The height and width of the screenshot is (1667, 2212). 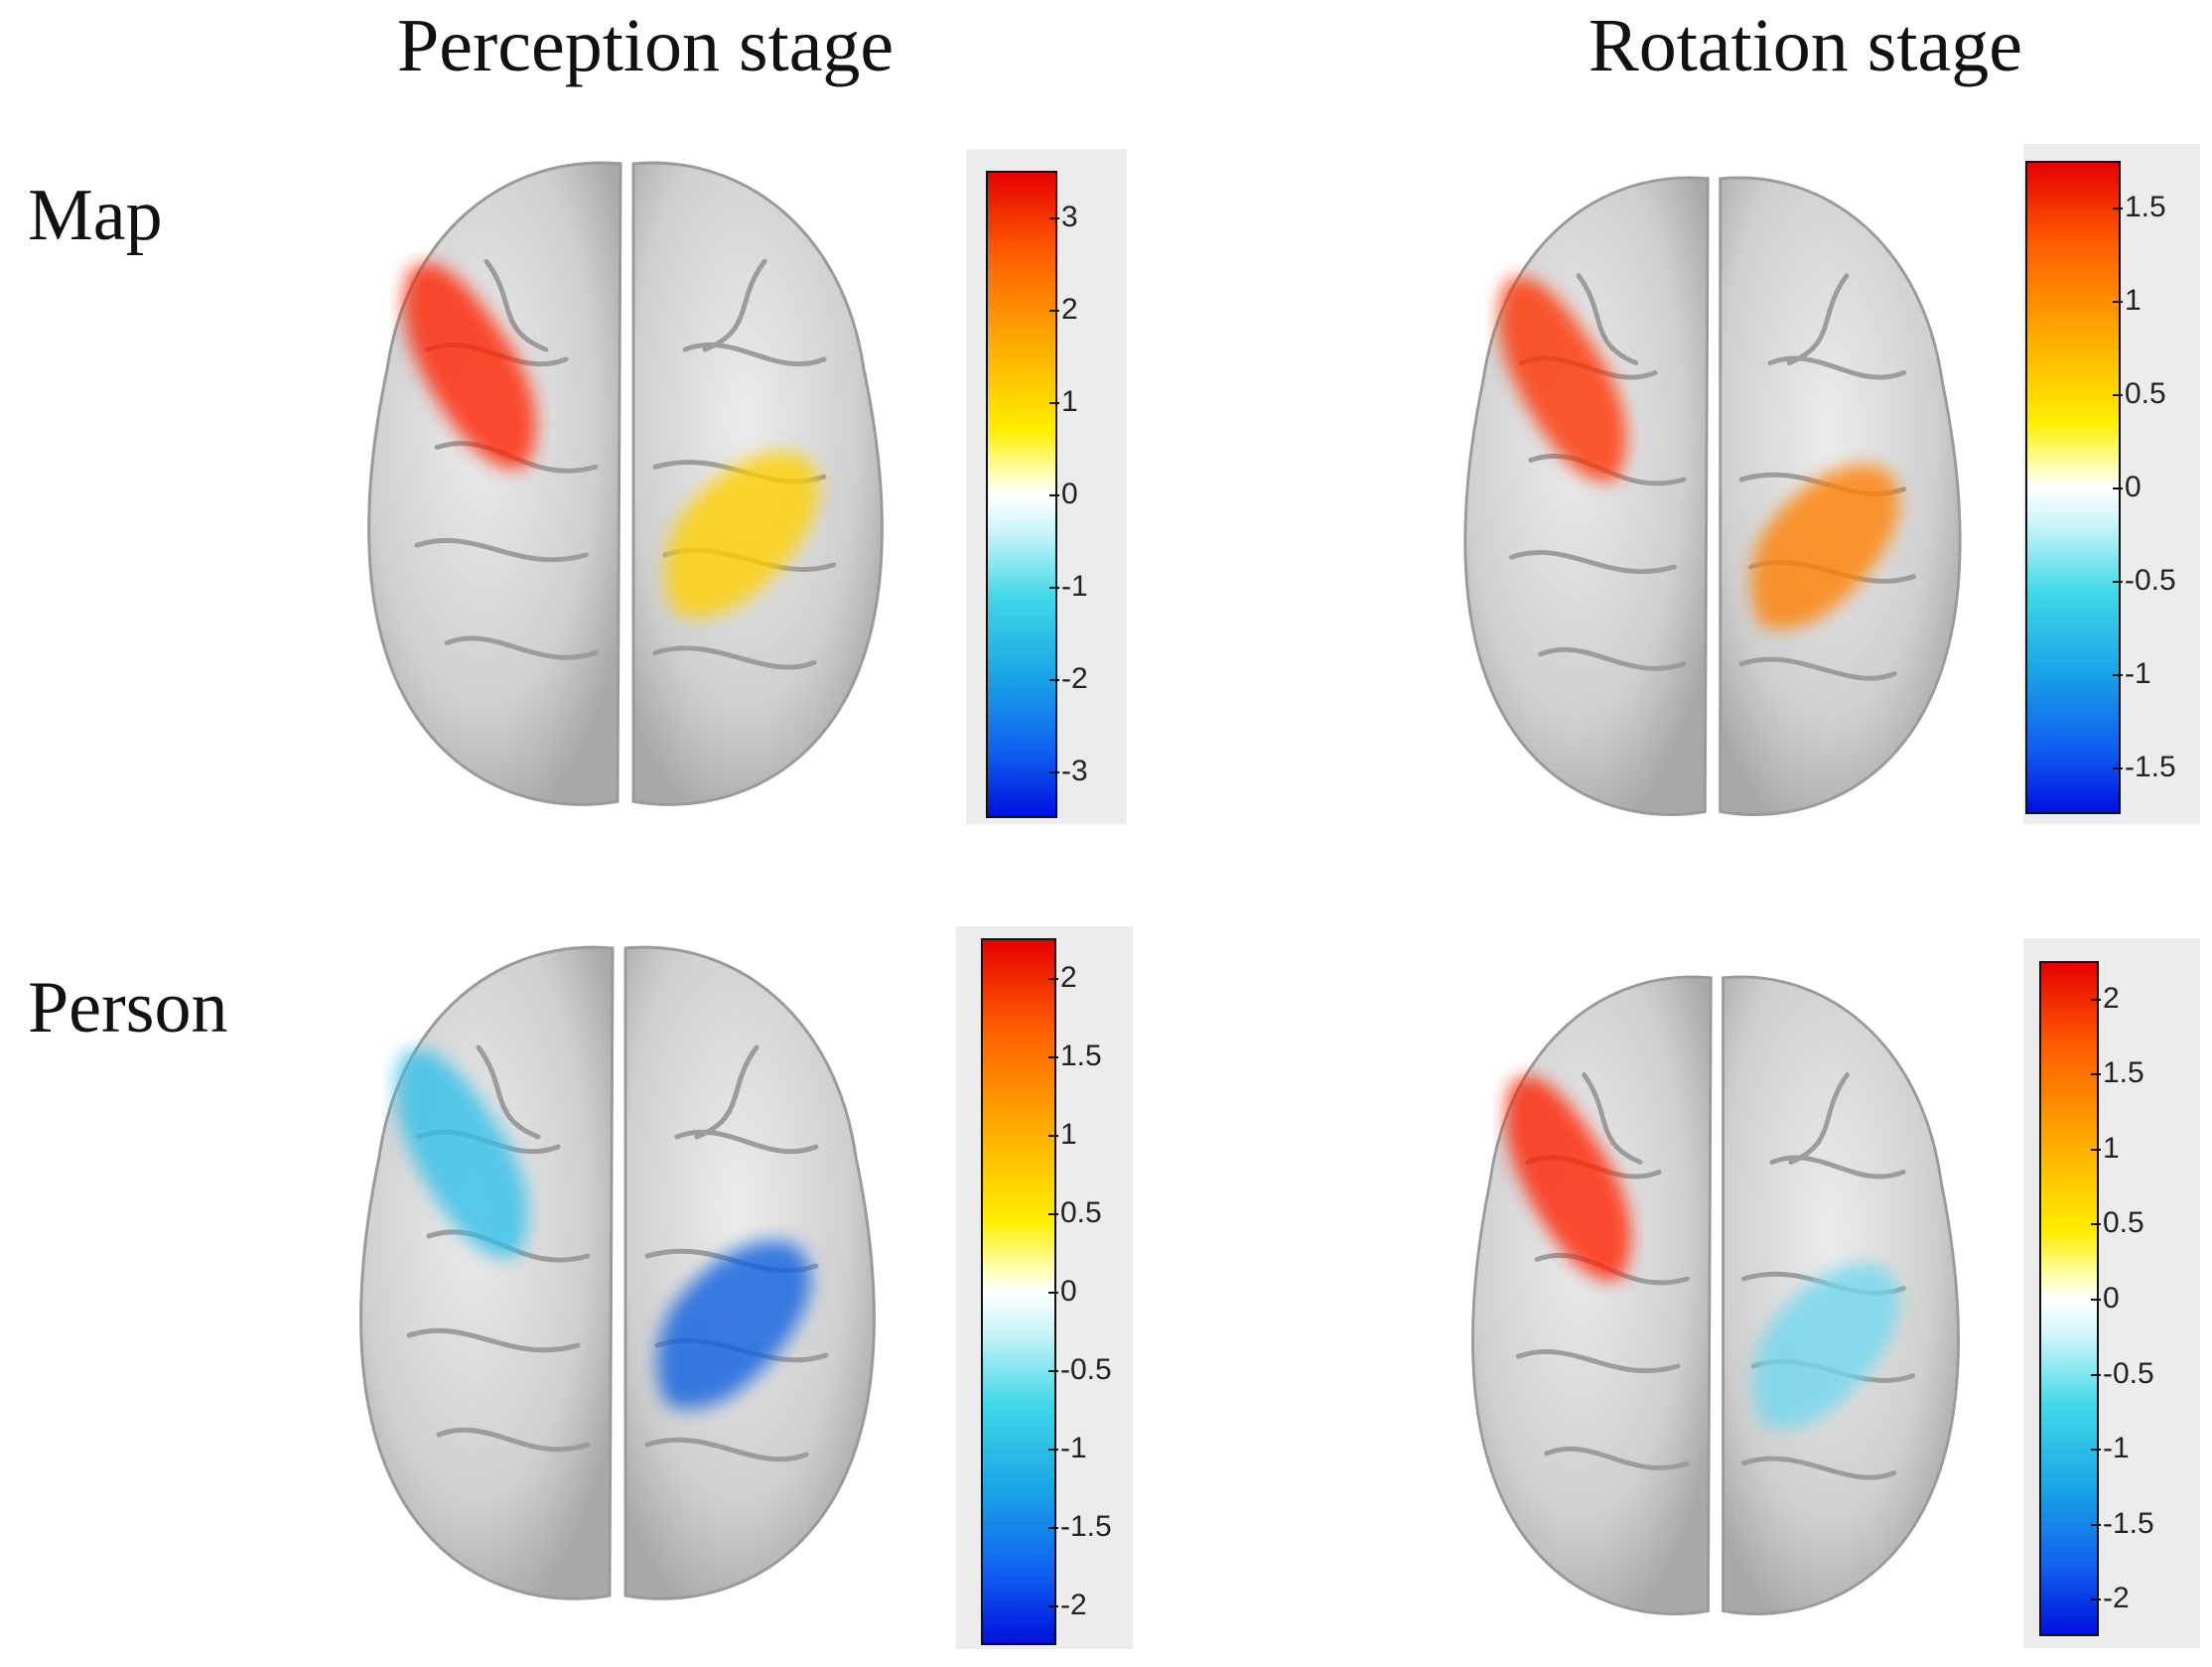 What do you see at coordinates (1715, 1295) in the screenshot?
I see `brain-render-person-rotation-stage` at bounding box center [1715, 1295].